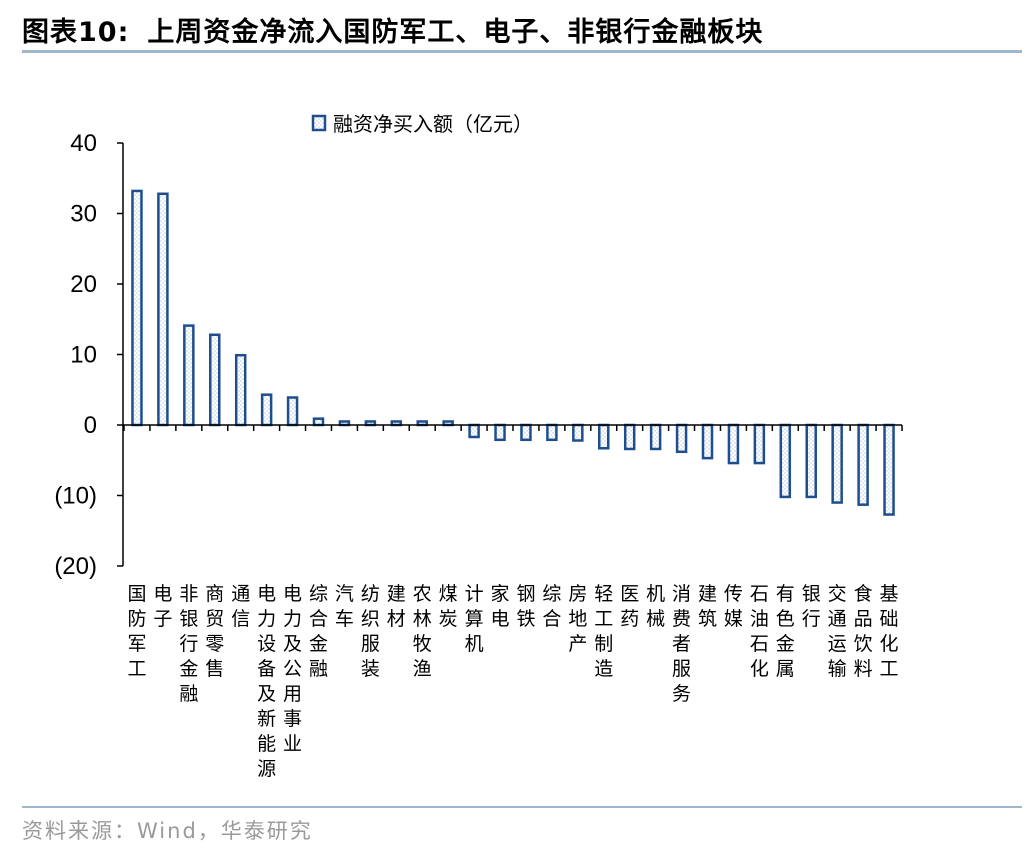  What do you see at coordinates (214, 631) in the screenshot?
I see `x-tick-label: 商贸零售` at bounding box center [214, 631].